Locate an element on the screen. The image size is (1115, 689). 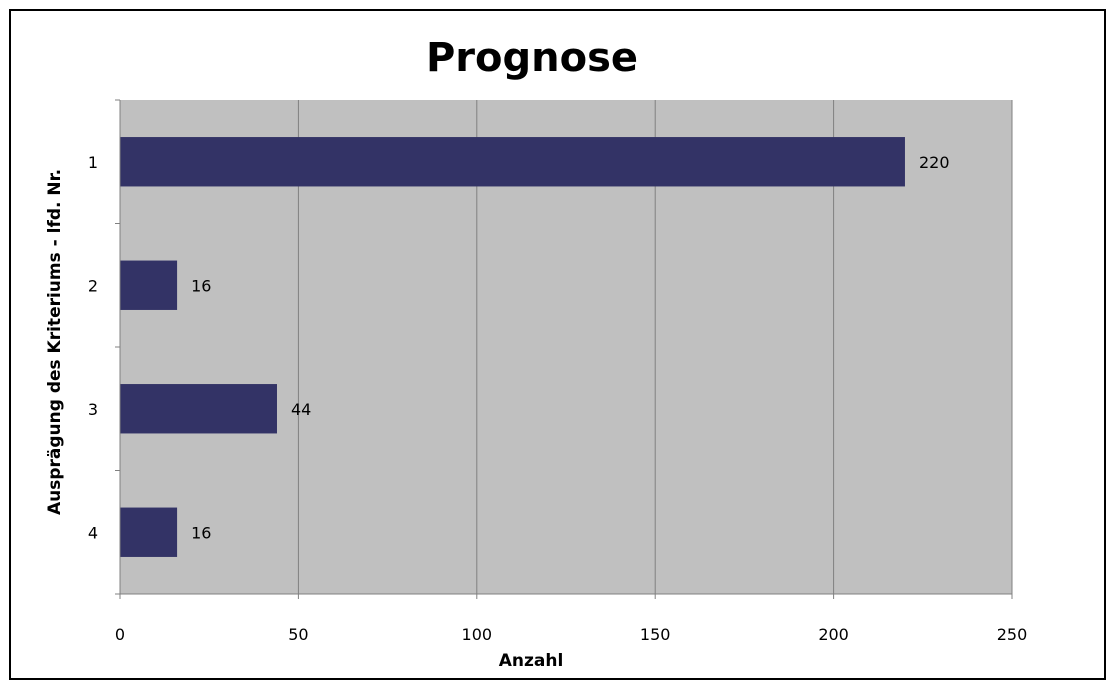
x-tick-label-150: 150 is located at coordinates (655, 634).